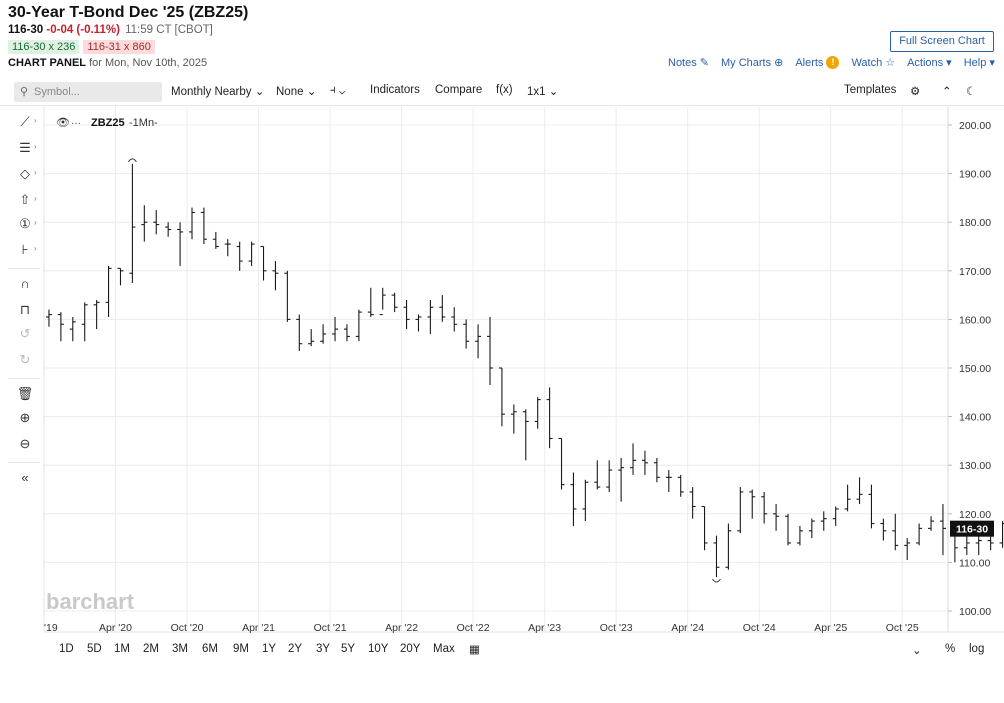  What do you see at coordinates (25, 417) in the screenshot?
I see `zoom-in-icon: ⊕` at bounding box center [25, 417].